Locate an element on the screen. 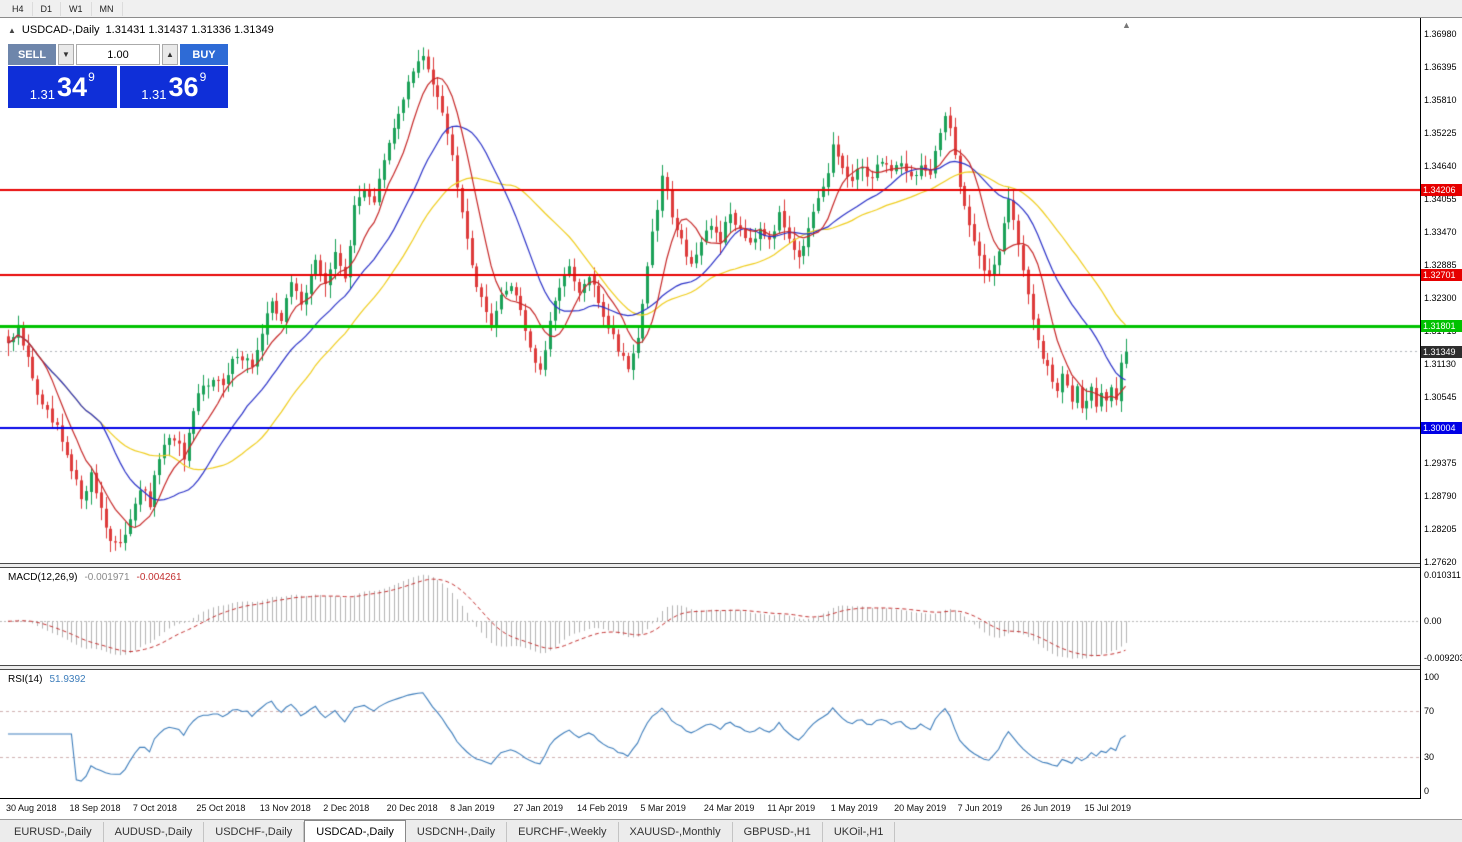 Image resolution: width=1462 pixels, height=842 pixels. ask-price-display: 1.31 36 9 is located at coordinates (173, 87).